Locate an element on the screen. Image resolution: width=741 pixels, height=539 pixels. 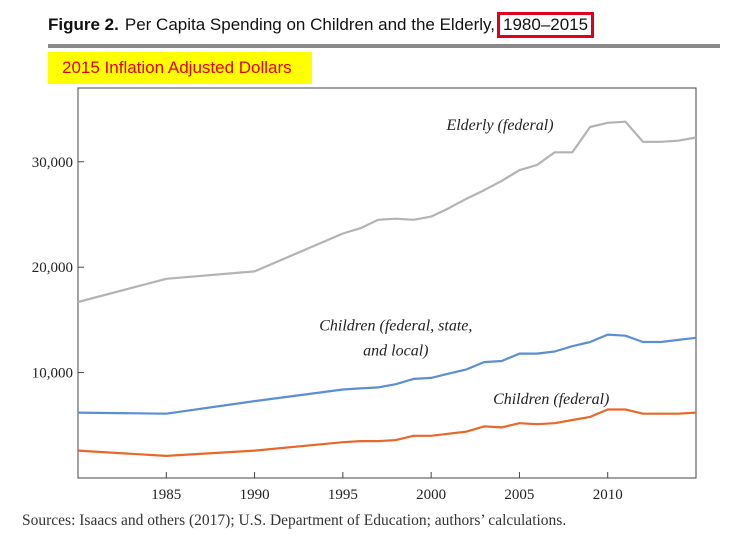
x-tick-label: 2010 is located at coordinates (608, 495).